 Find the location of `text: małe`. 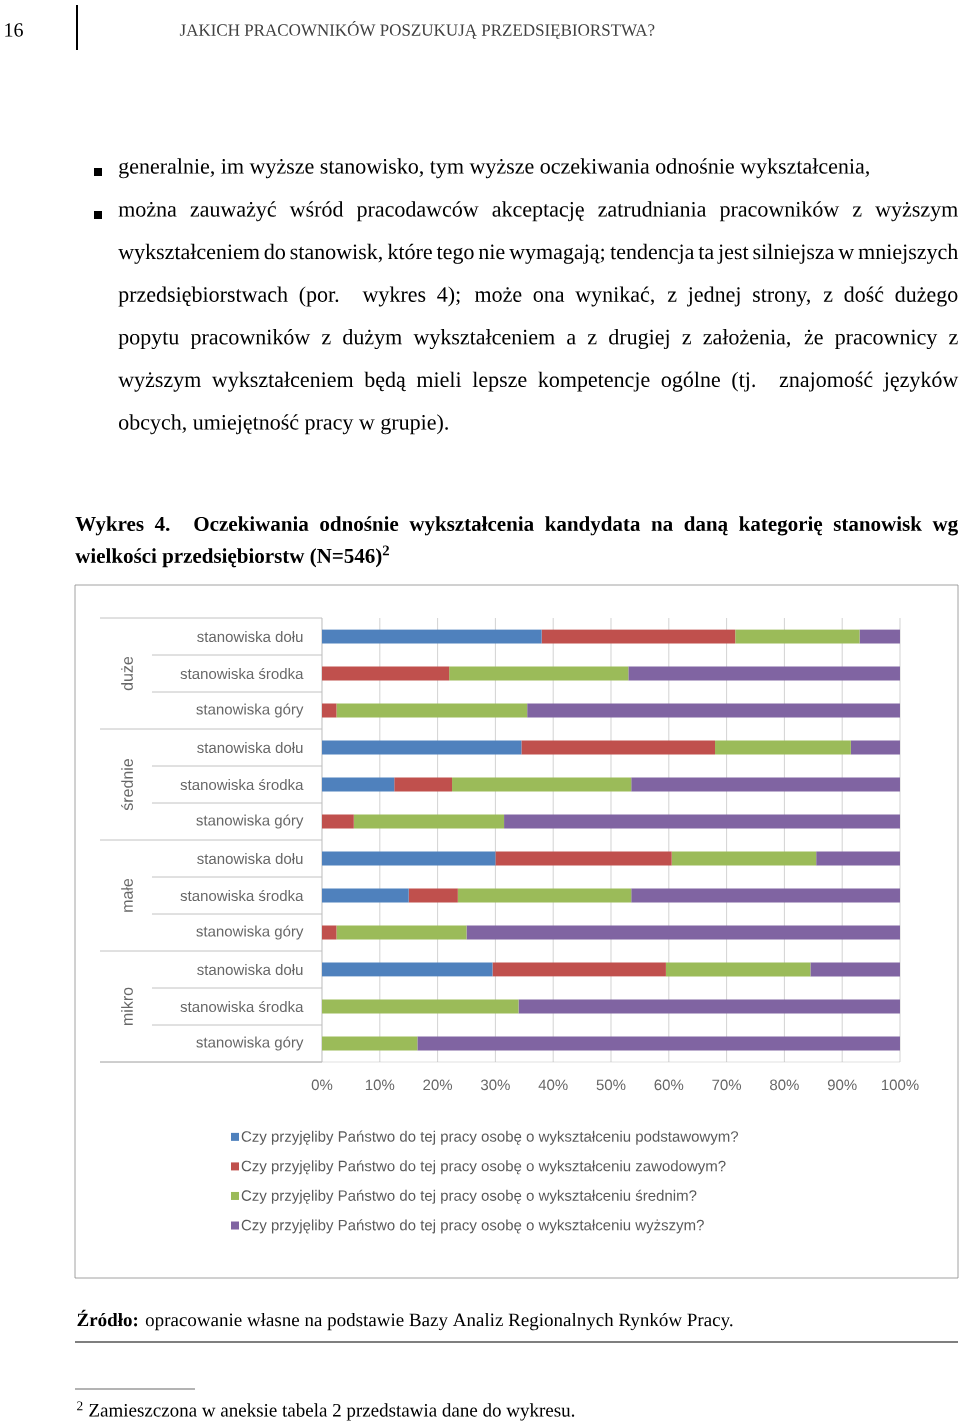

text: małe is located at coordinates (127, 895).